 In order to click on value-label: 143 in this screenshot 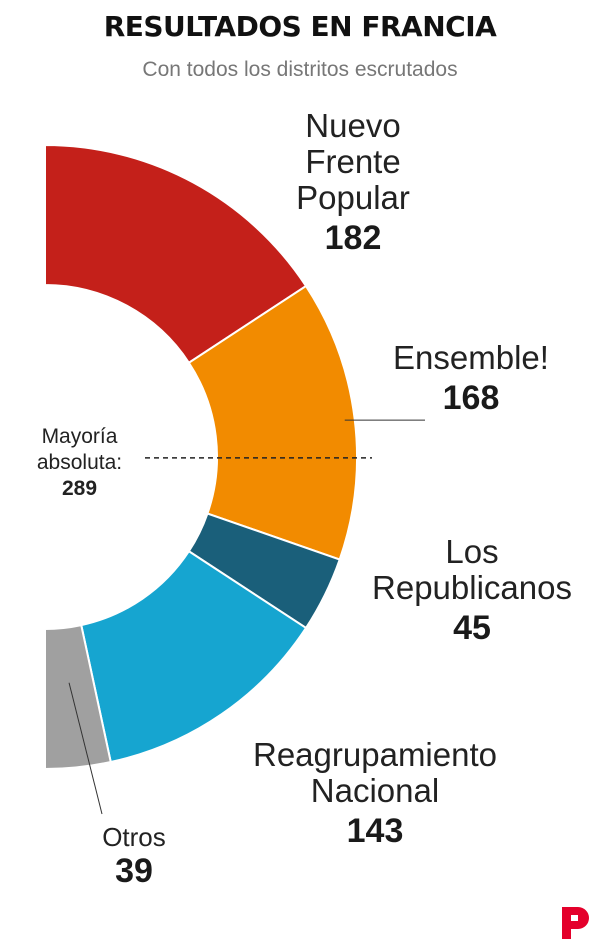, I will do `click(375, 831)`.